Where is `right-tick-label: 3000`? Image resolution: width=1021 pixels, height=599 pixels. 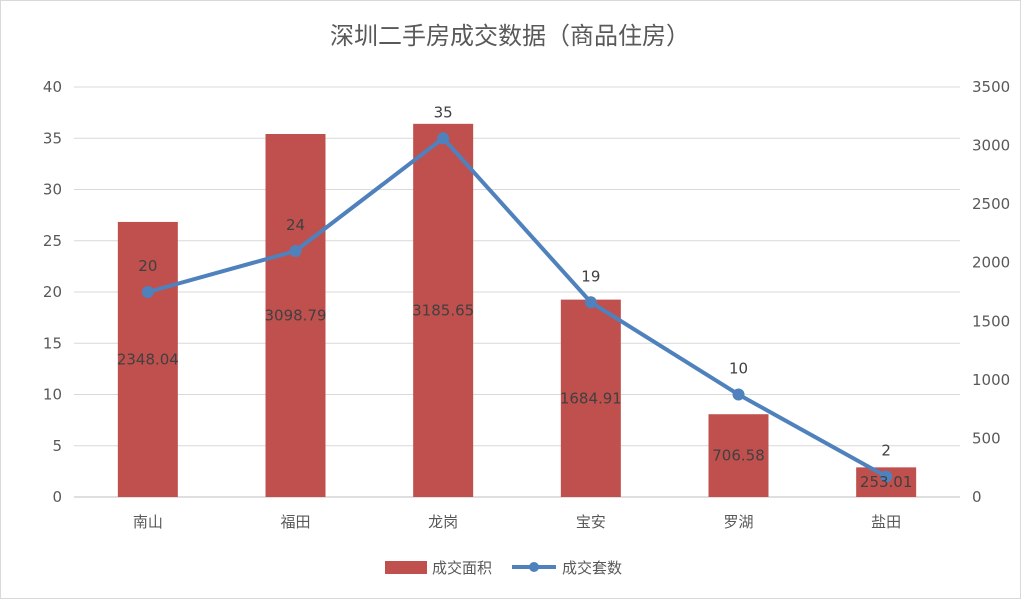 right-tick-label: 3000 is located at coordinates (991, 146).